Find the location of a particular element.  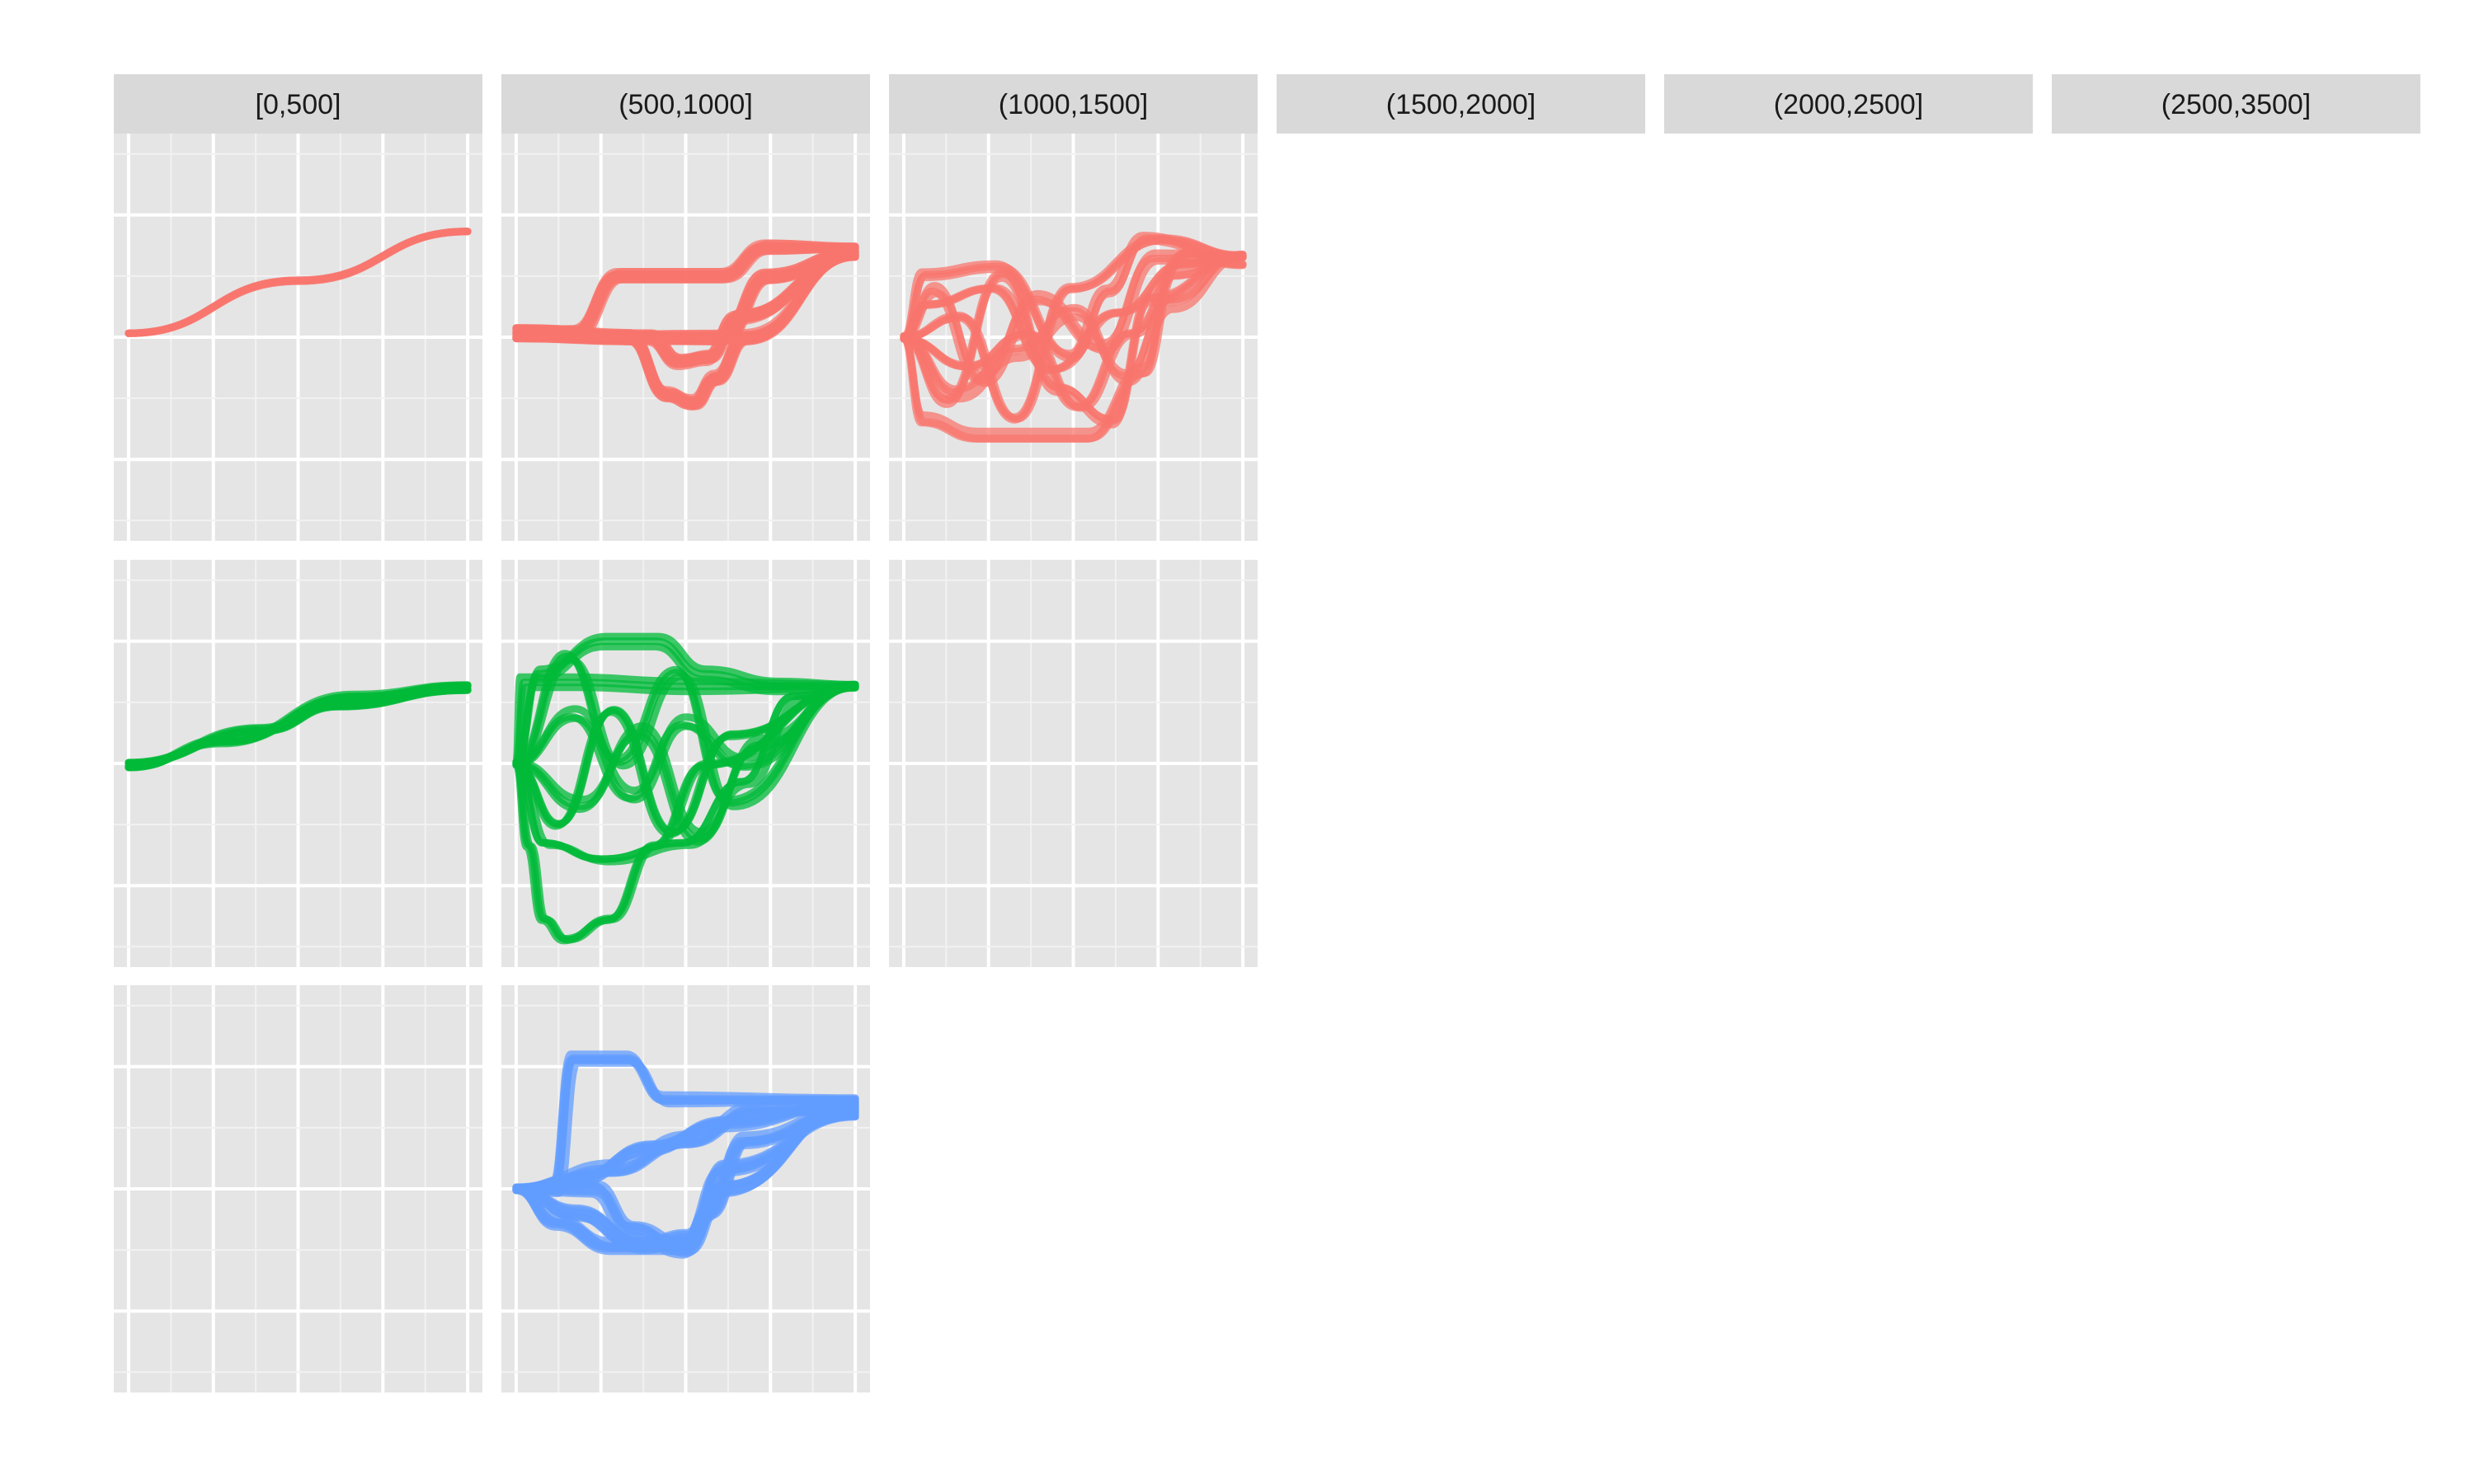

facet-strip: [0,500] is located at coordinates (298, 104).